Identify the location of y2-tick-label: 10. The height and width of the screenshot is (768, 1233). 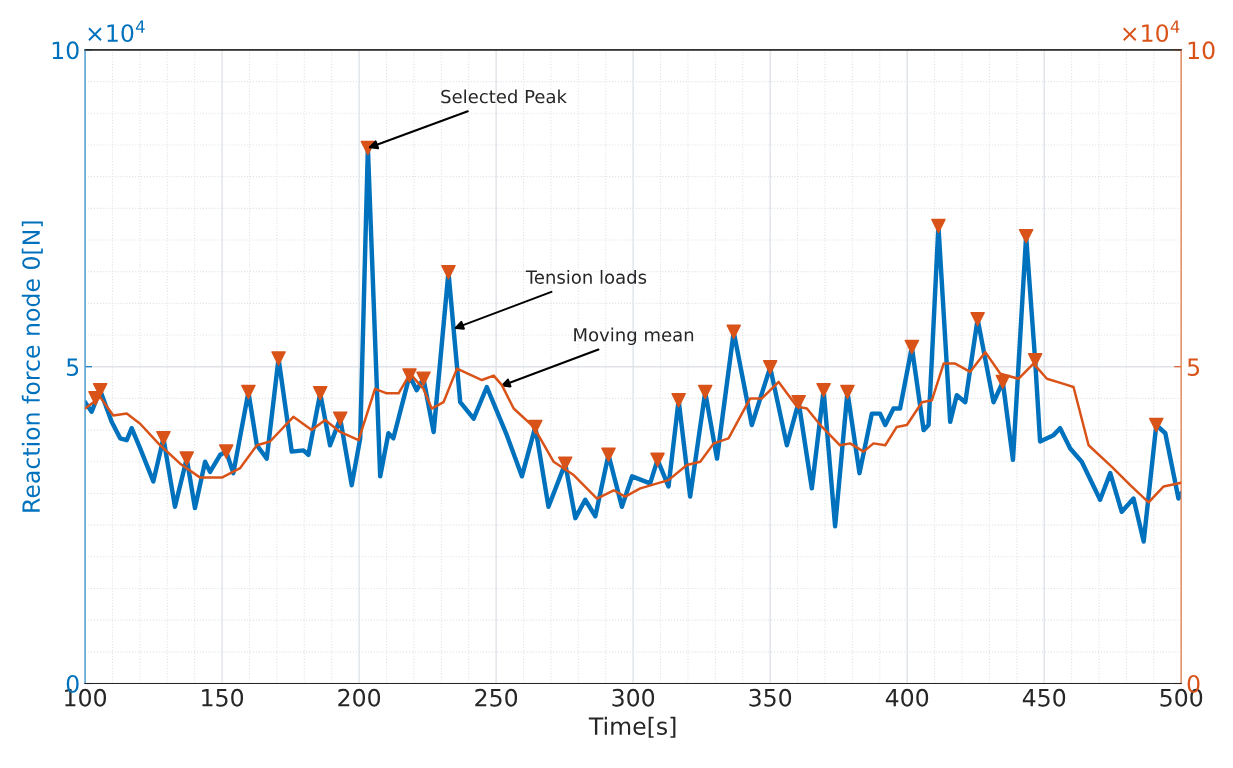
(1201, 50).